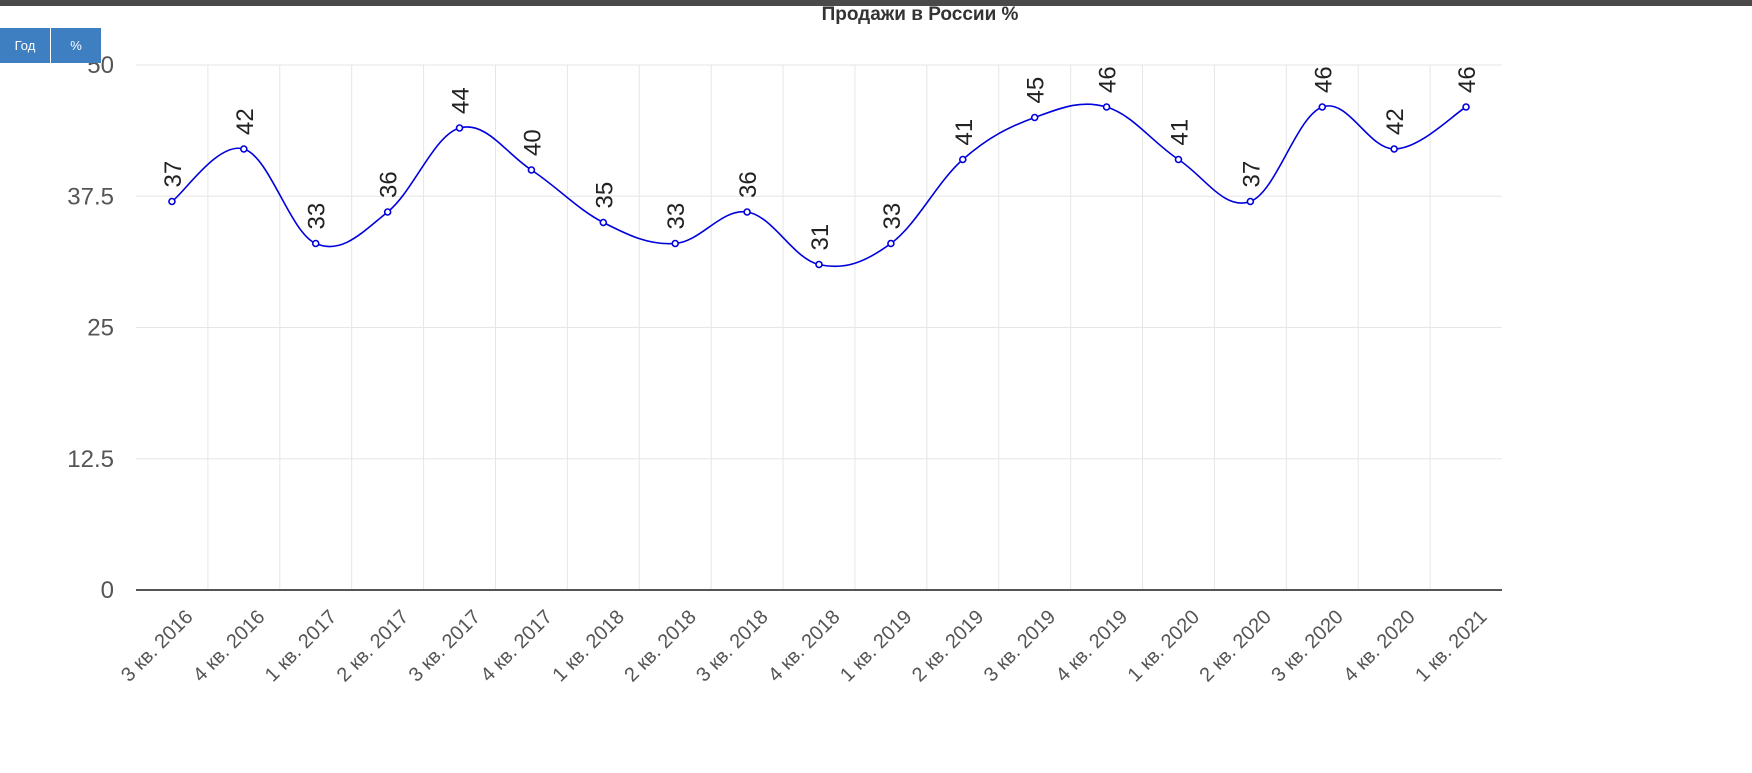 The image size is (1752, 773). Describe the element at coordinates (157, 646) in the screenshot. I see `x-tick-label: 3 кв. 2016` at that location.